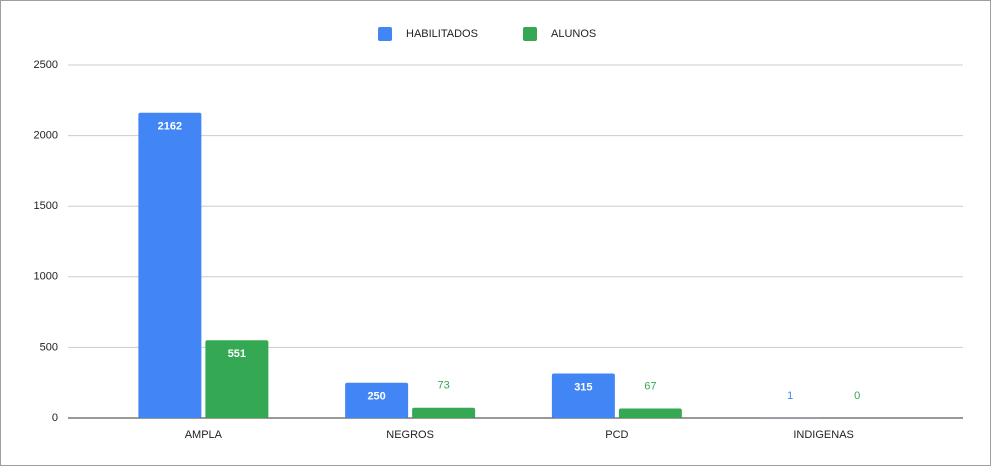 Image resolution: width=991 pixels, height=466 pixels. What do you see at coordinates (410, 435) in the screenshot?
I see `x-tick-label: NEGROS` at bounding box center [410, 435].